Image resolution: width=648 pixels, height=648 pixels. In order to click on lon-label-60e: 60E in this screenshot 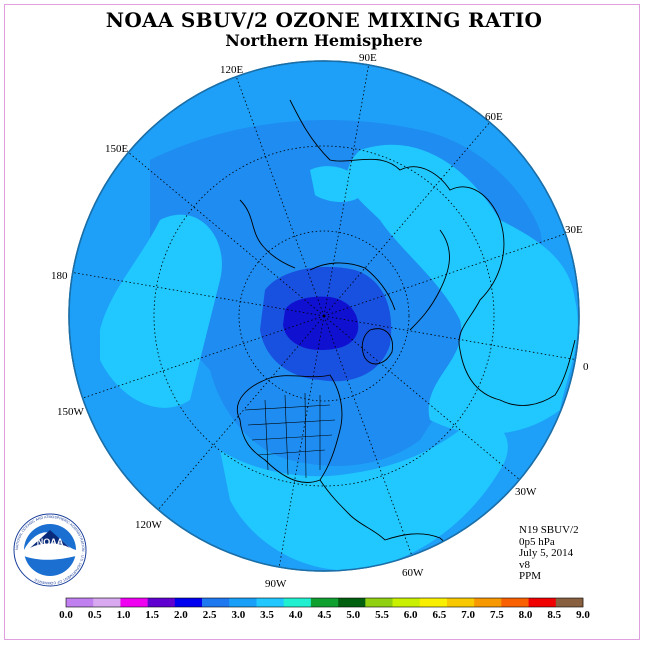, I will do `click(494, 117)`.